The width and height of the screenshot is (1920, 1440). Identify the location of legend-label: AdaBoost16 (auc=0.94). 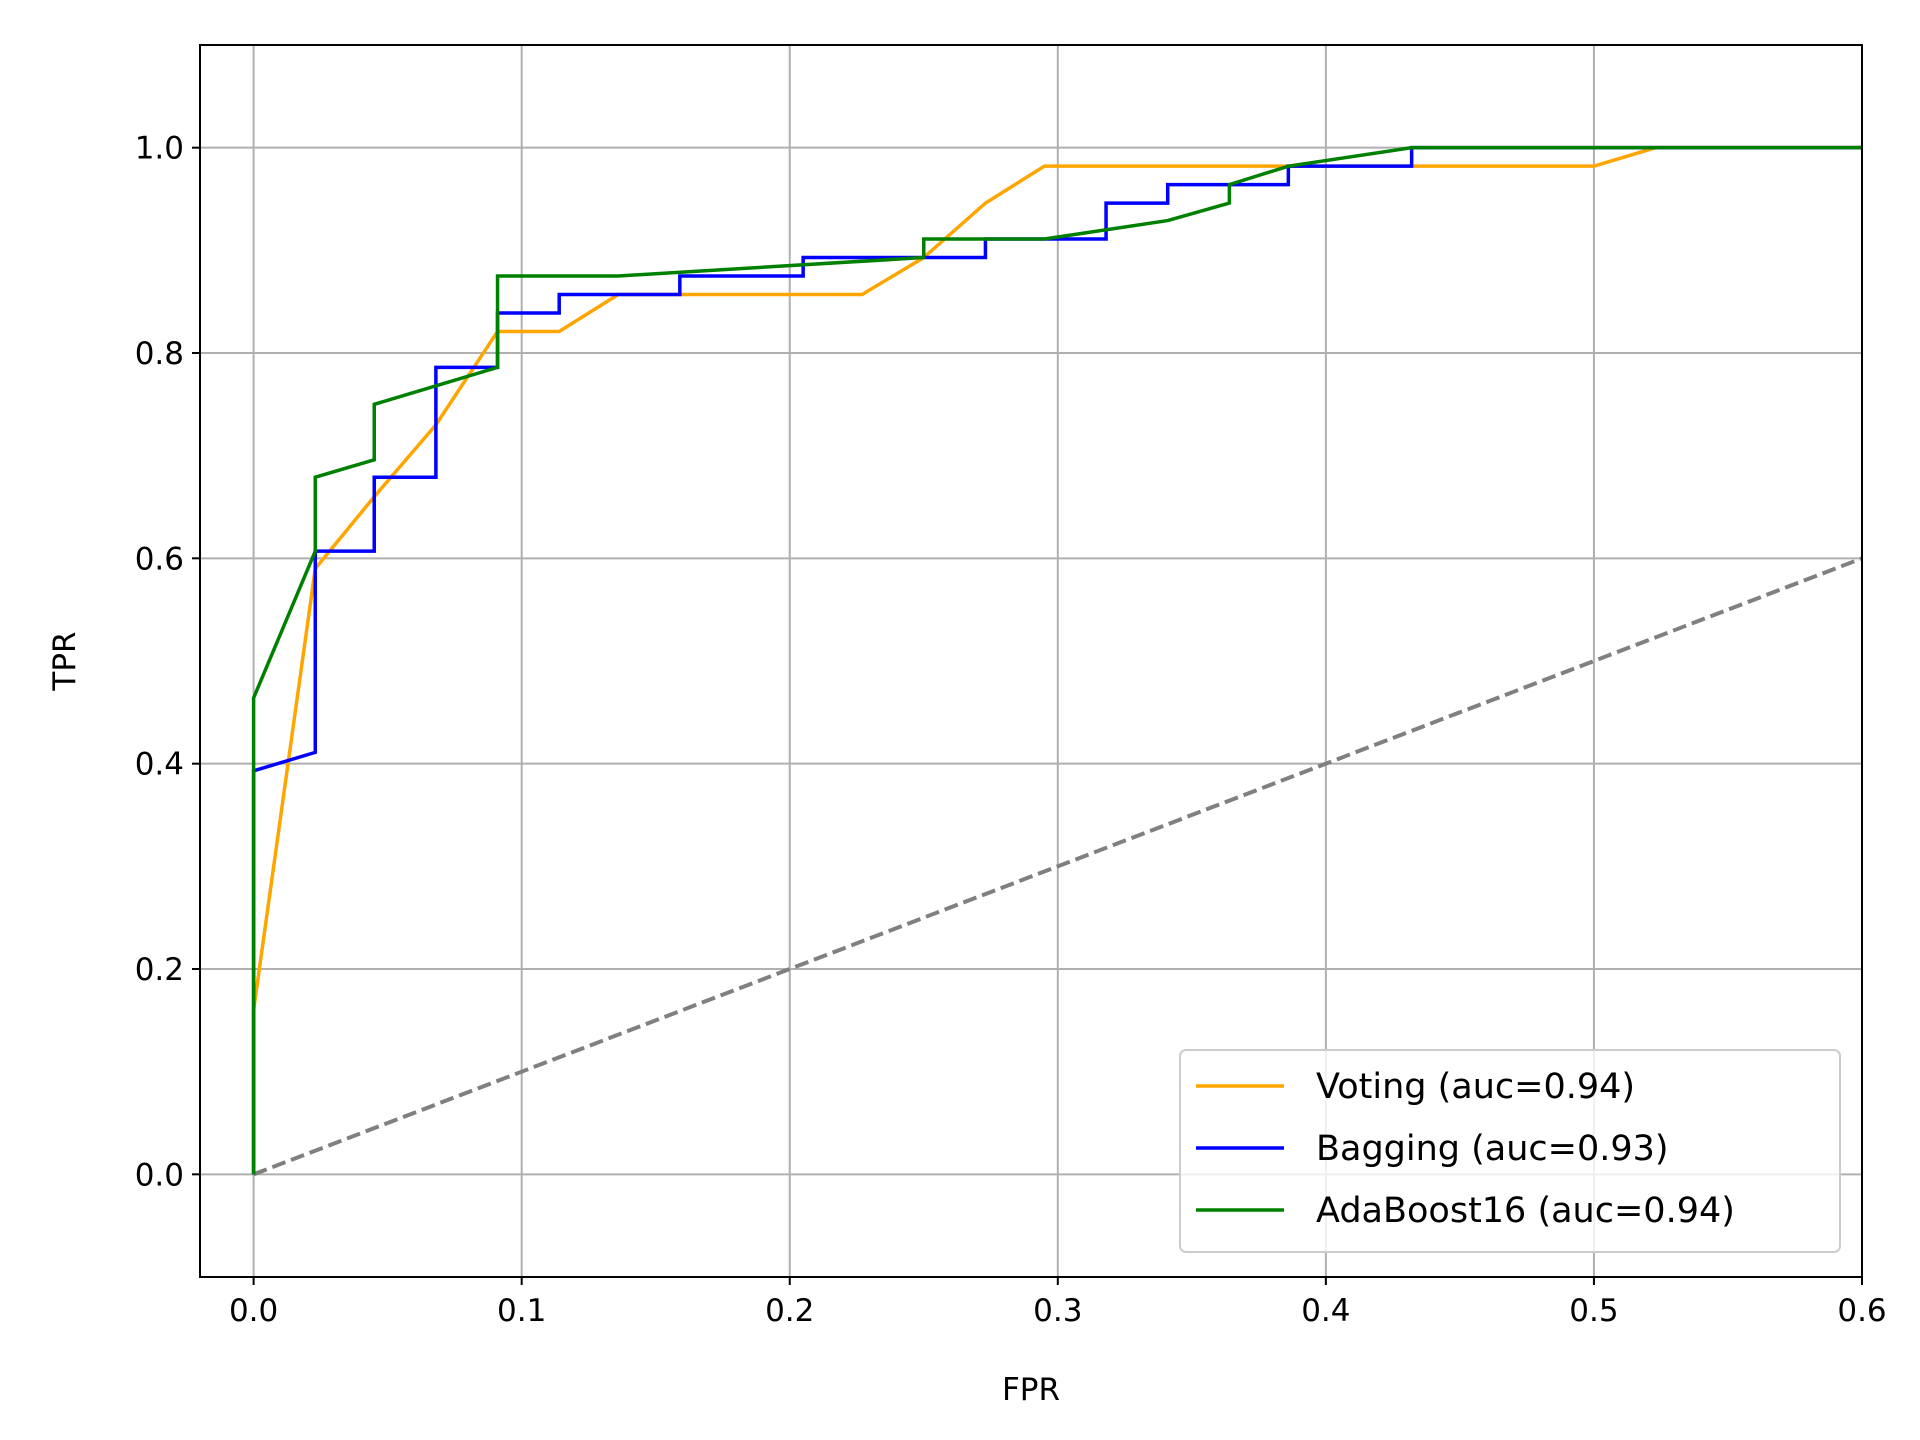
(1525, 1211).